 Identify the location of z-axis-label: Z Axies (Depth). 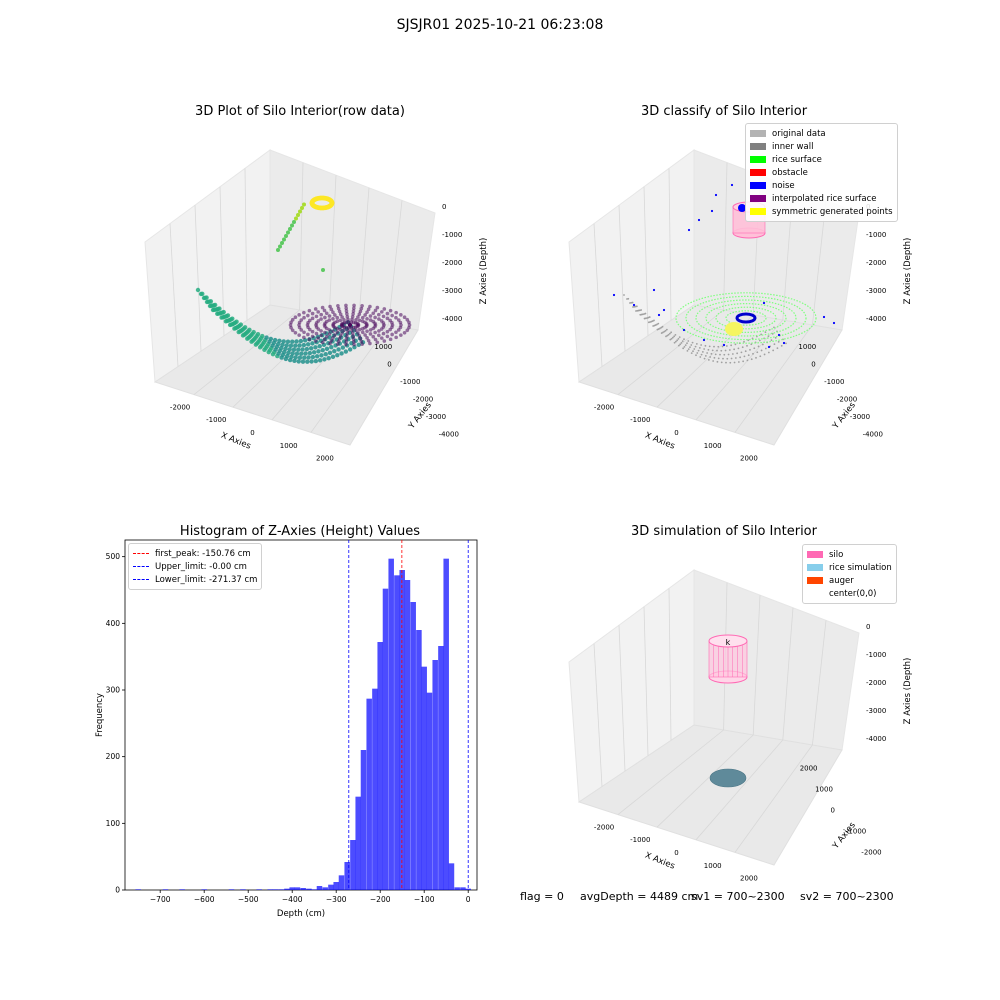
(484, 271).